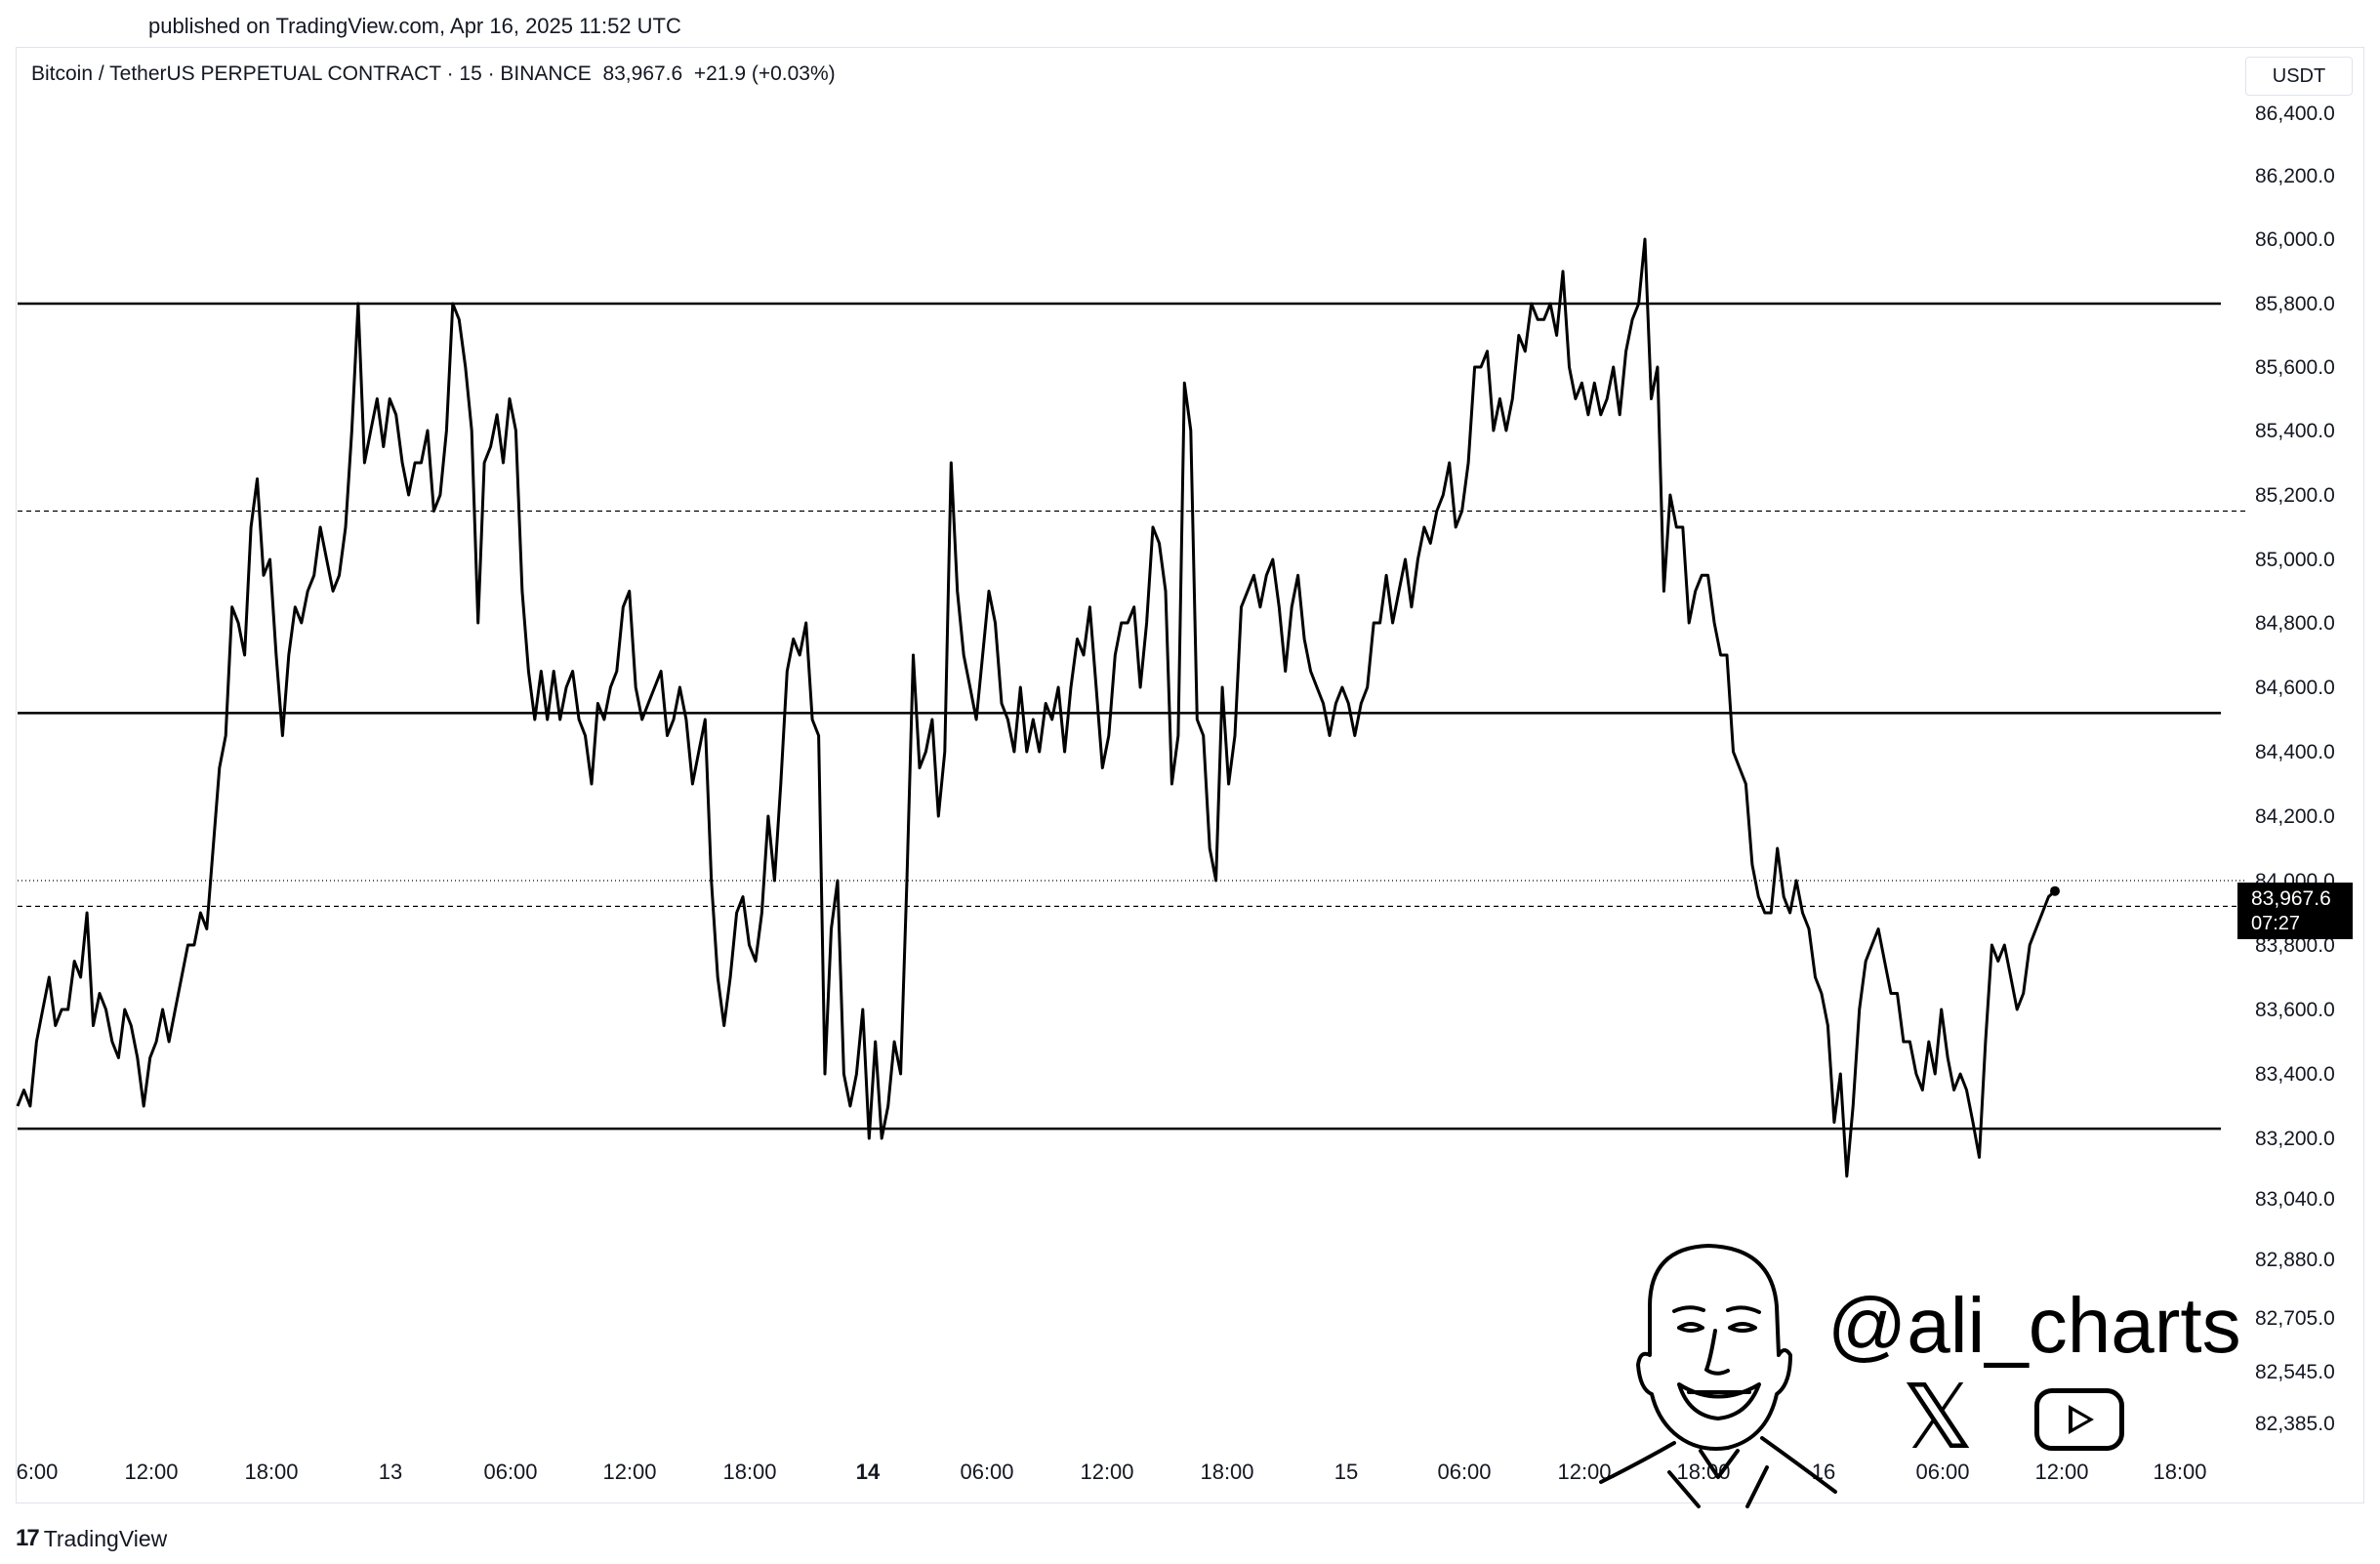 The image size is (2380, 1564). Describe the element at coordinates (2295, 946) in the screenshot. I see `y-tick-label: 83,800.0` at that location.